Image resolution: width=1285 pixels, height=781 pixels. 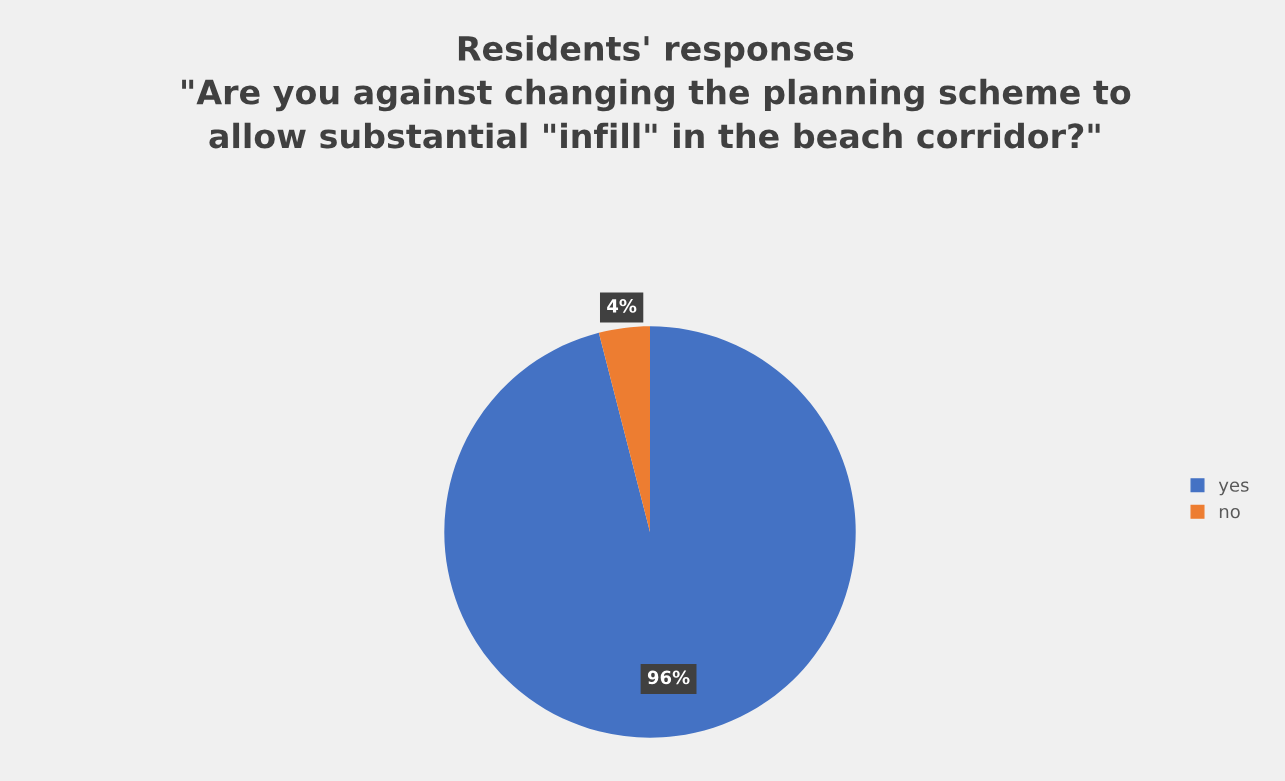 What do you see at coordinates (622, 306) in the screenshot?
I see `data-label: 4%` at bounding box center [622, 306].